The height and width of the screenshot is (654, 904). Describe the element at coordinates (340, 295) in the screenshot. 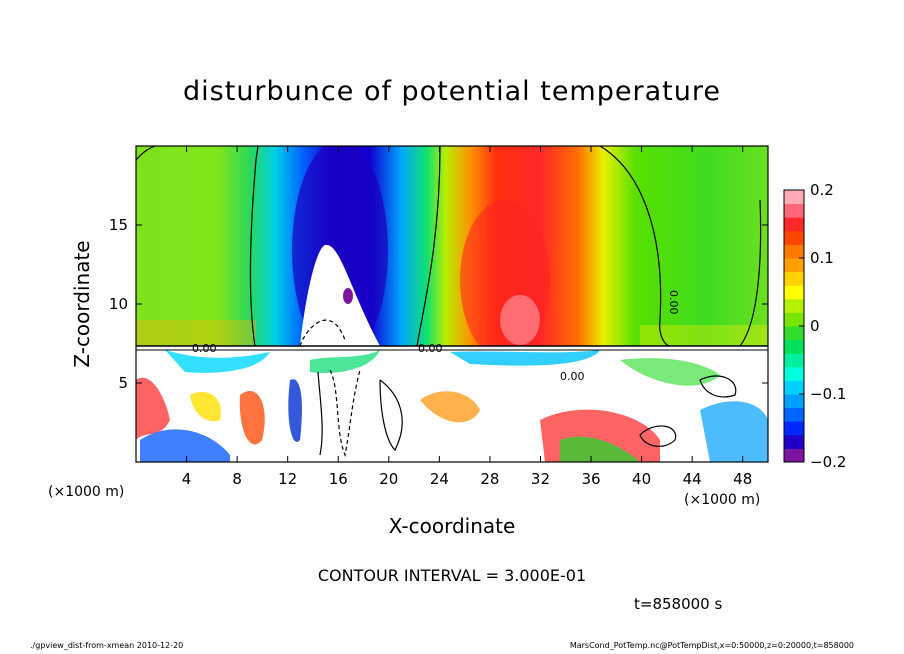

I see `cold-core` at that location.